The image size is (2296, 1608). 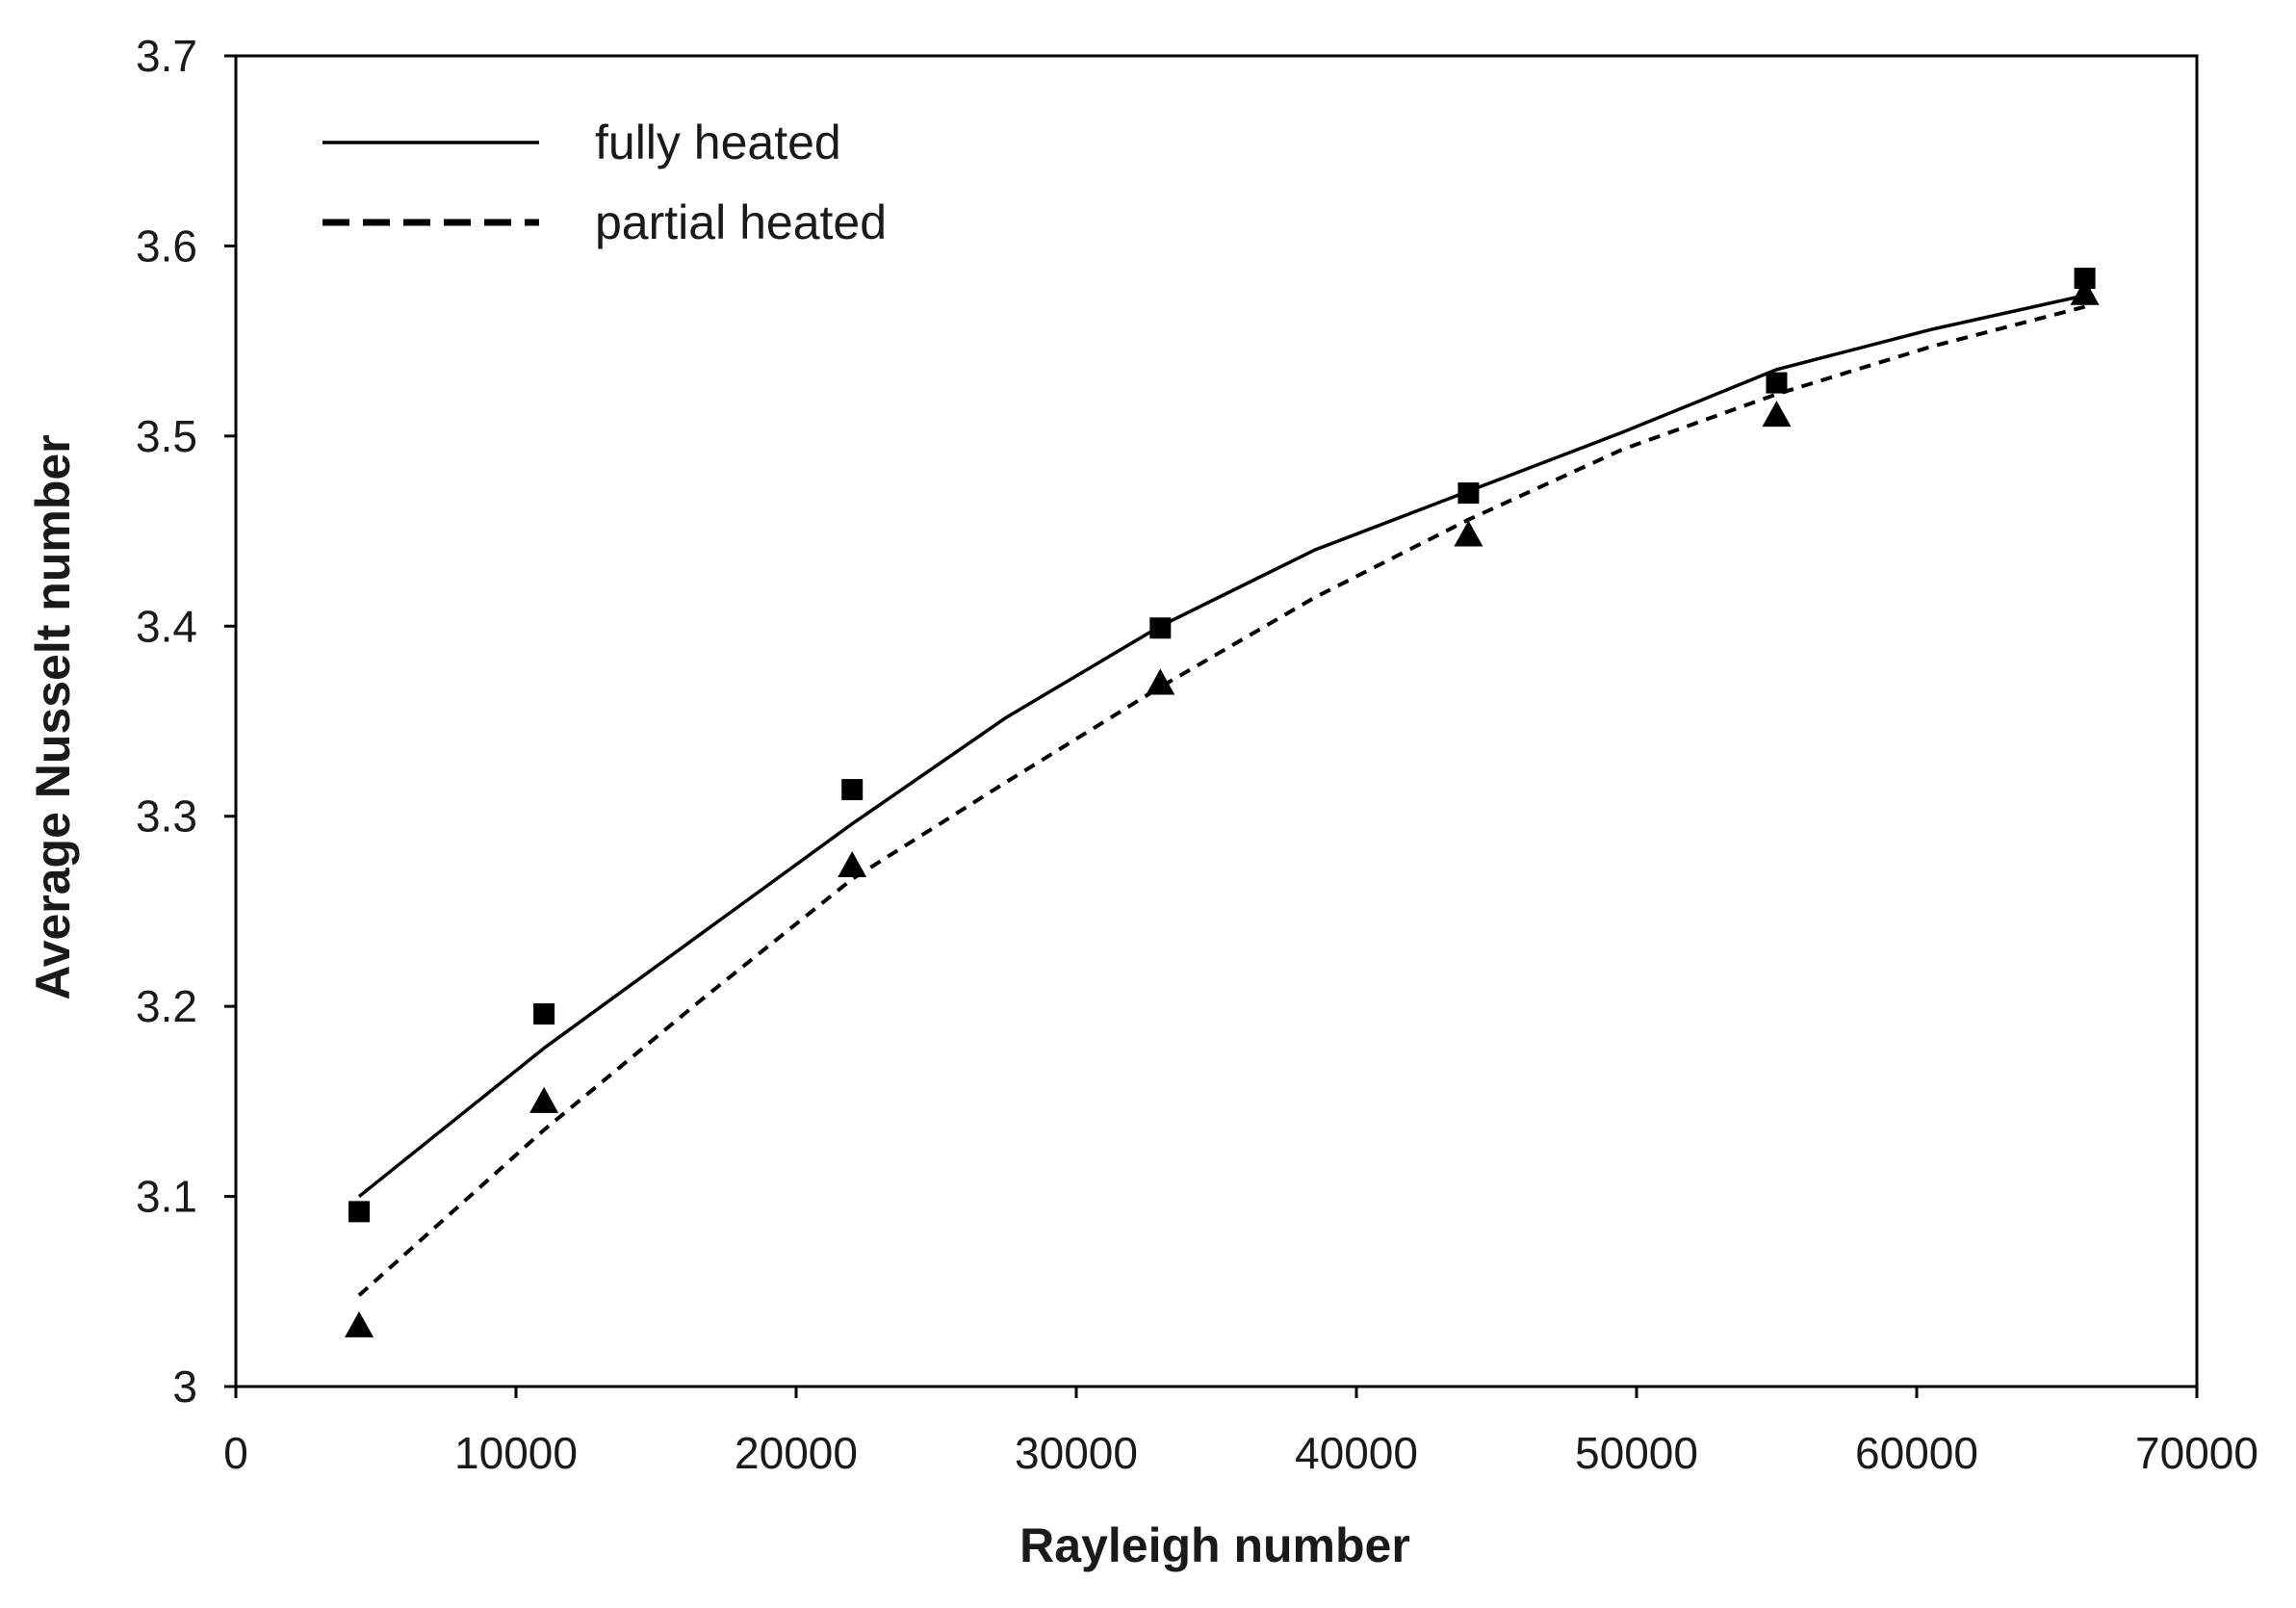 What do you see at coordinates (166, 1006) in the screenshot?
I see `y-tick-label: 3.2` at bounding box center [166, 1006].